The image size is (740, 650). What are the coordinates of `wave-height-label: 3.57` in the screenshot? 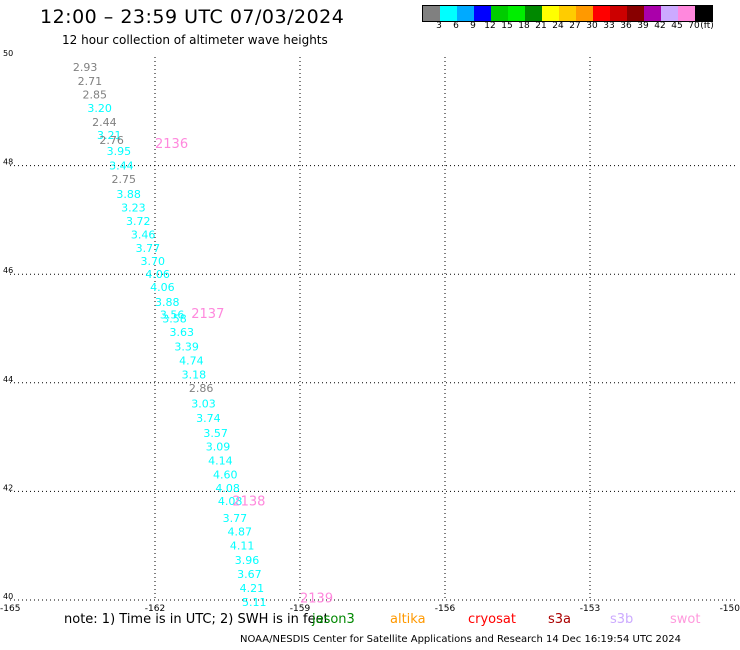 It's located at (215, 433).